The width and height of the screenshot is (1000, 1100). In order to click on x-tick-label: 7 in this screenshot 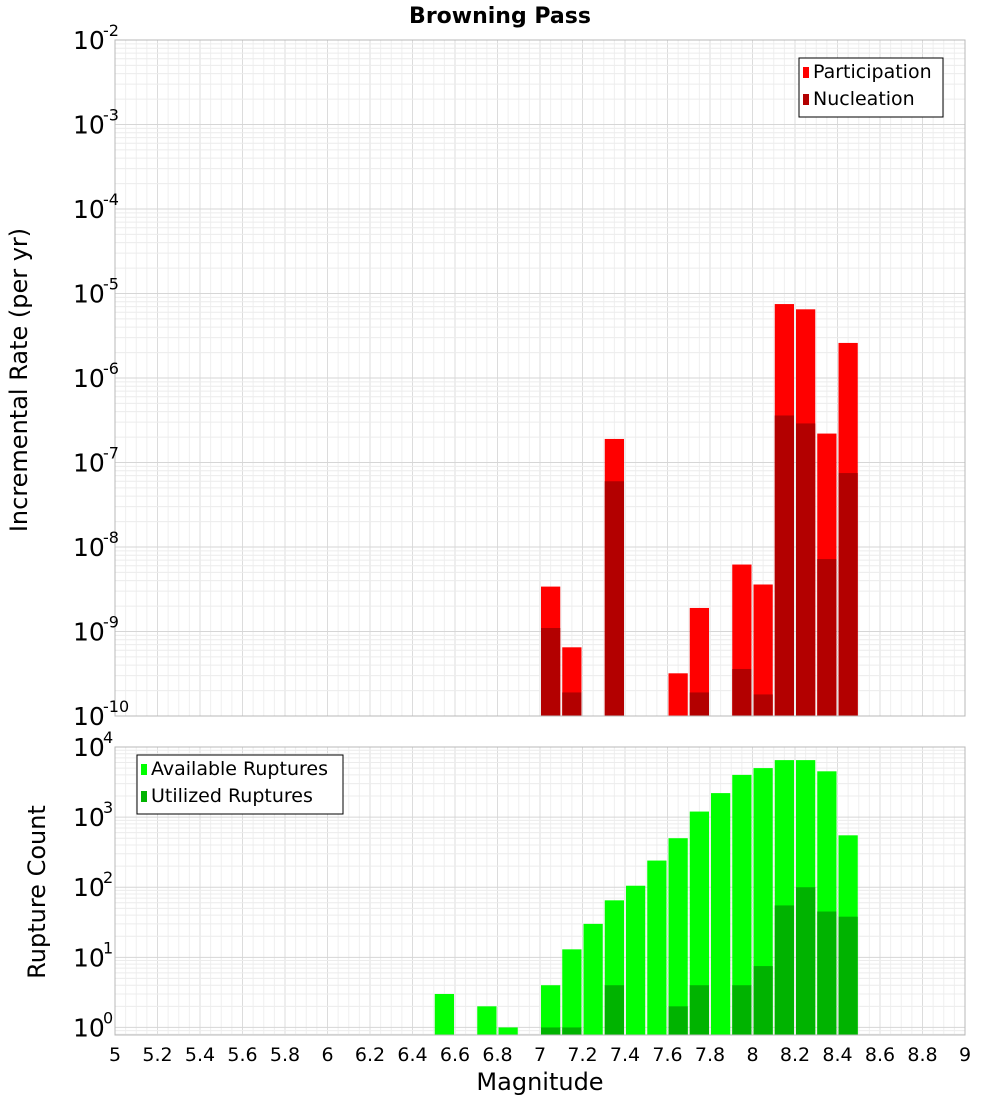, I will do `click(540, 1055)`.